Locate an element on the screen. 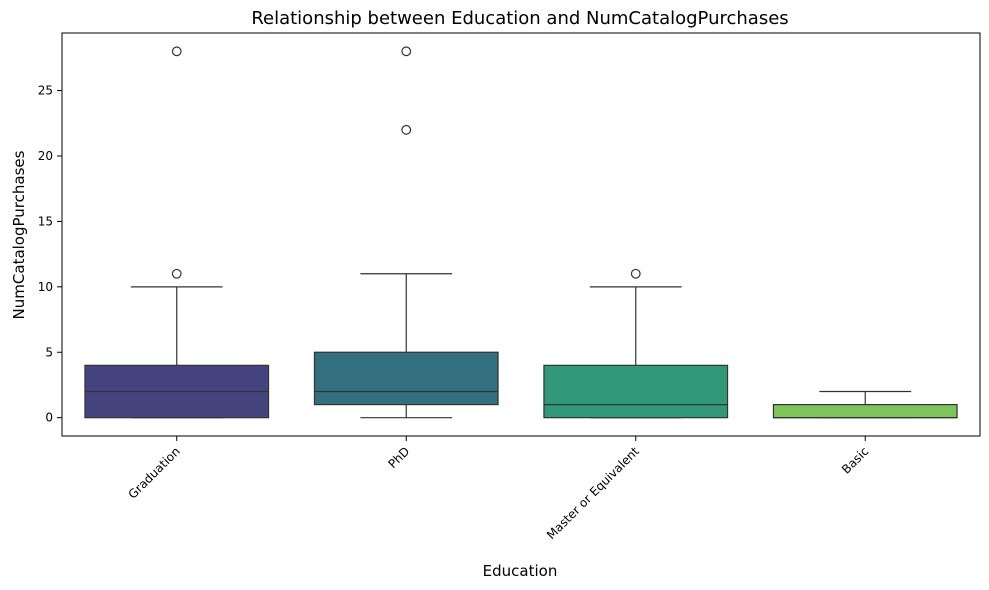 The width and height of the screenshot is (989, 590). y-tick-label: 5 is located at coordinates (49, 352).